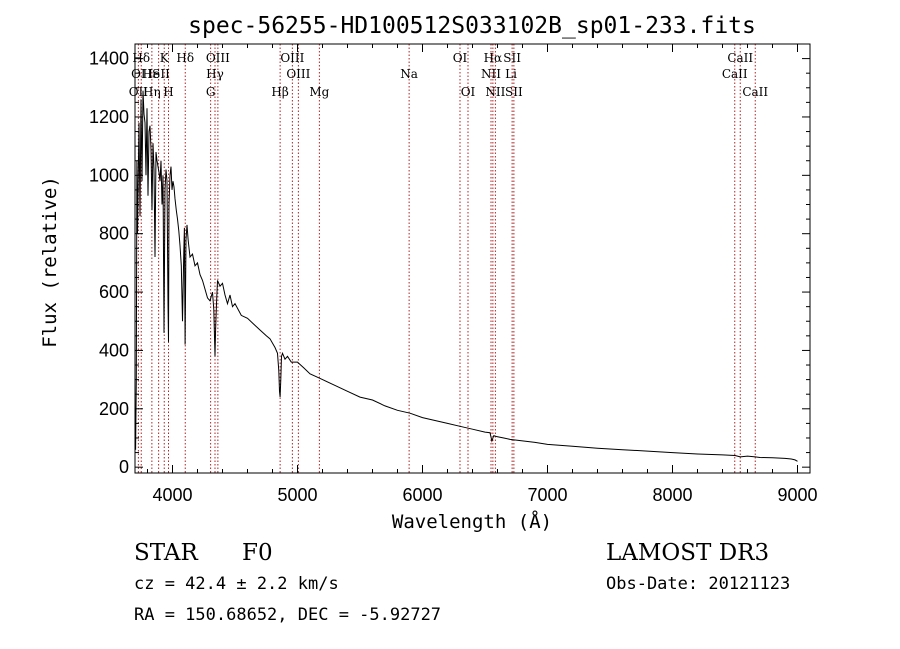 The image size is (900, 649). I want to click on coordinates-readout: RA = 150.68652, DEC = -5.92727, so click(287, 615).